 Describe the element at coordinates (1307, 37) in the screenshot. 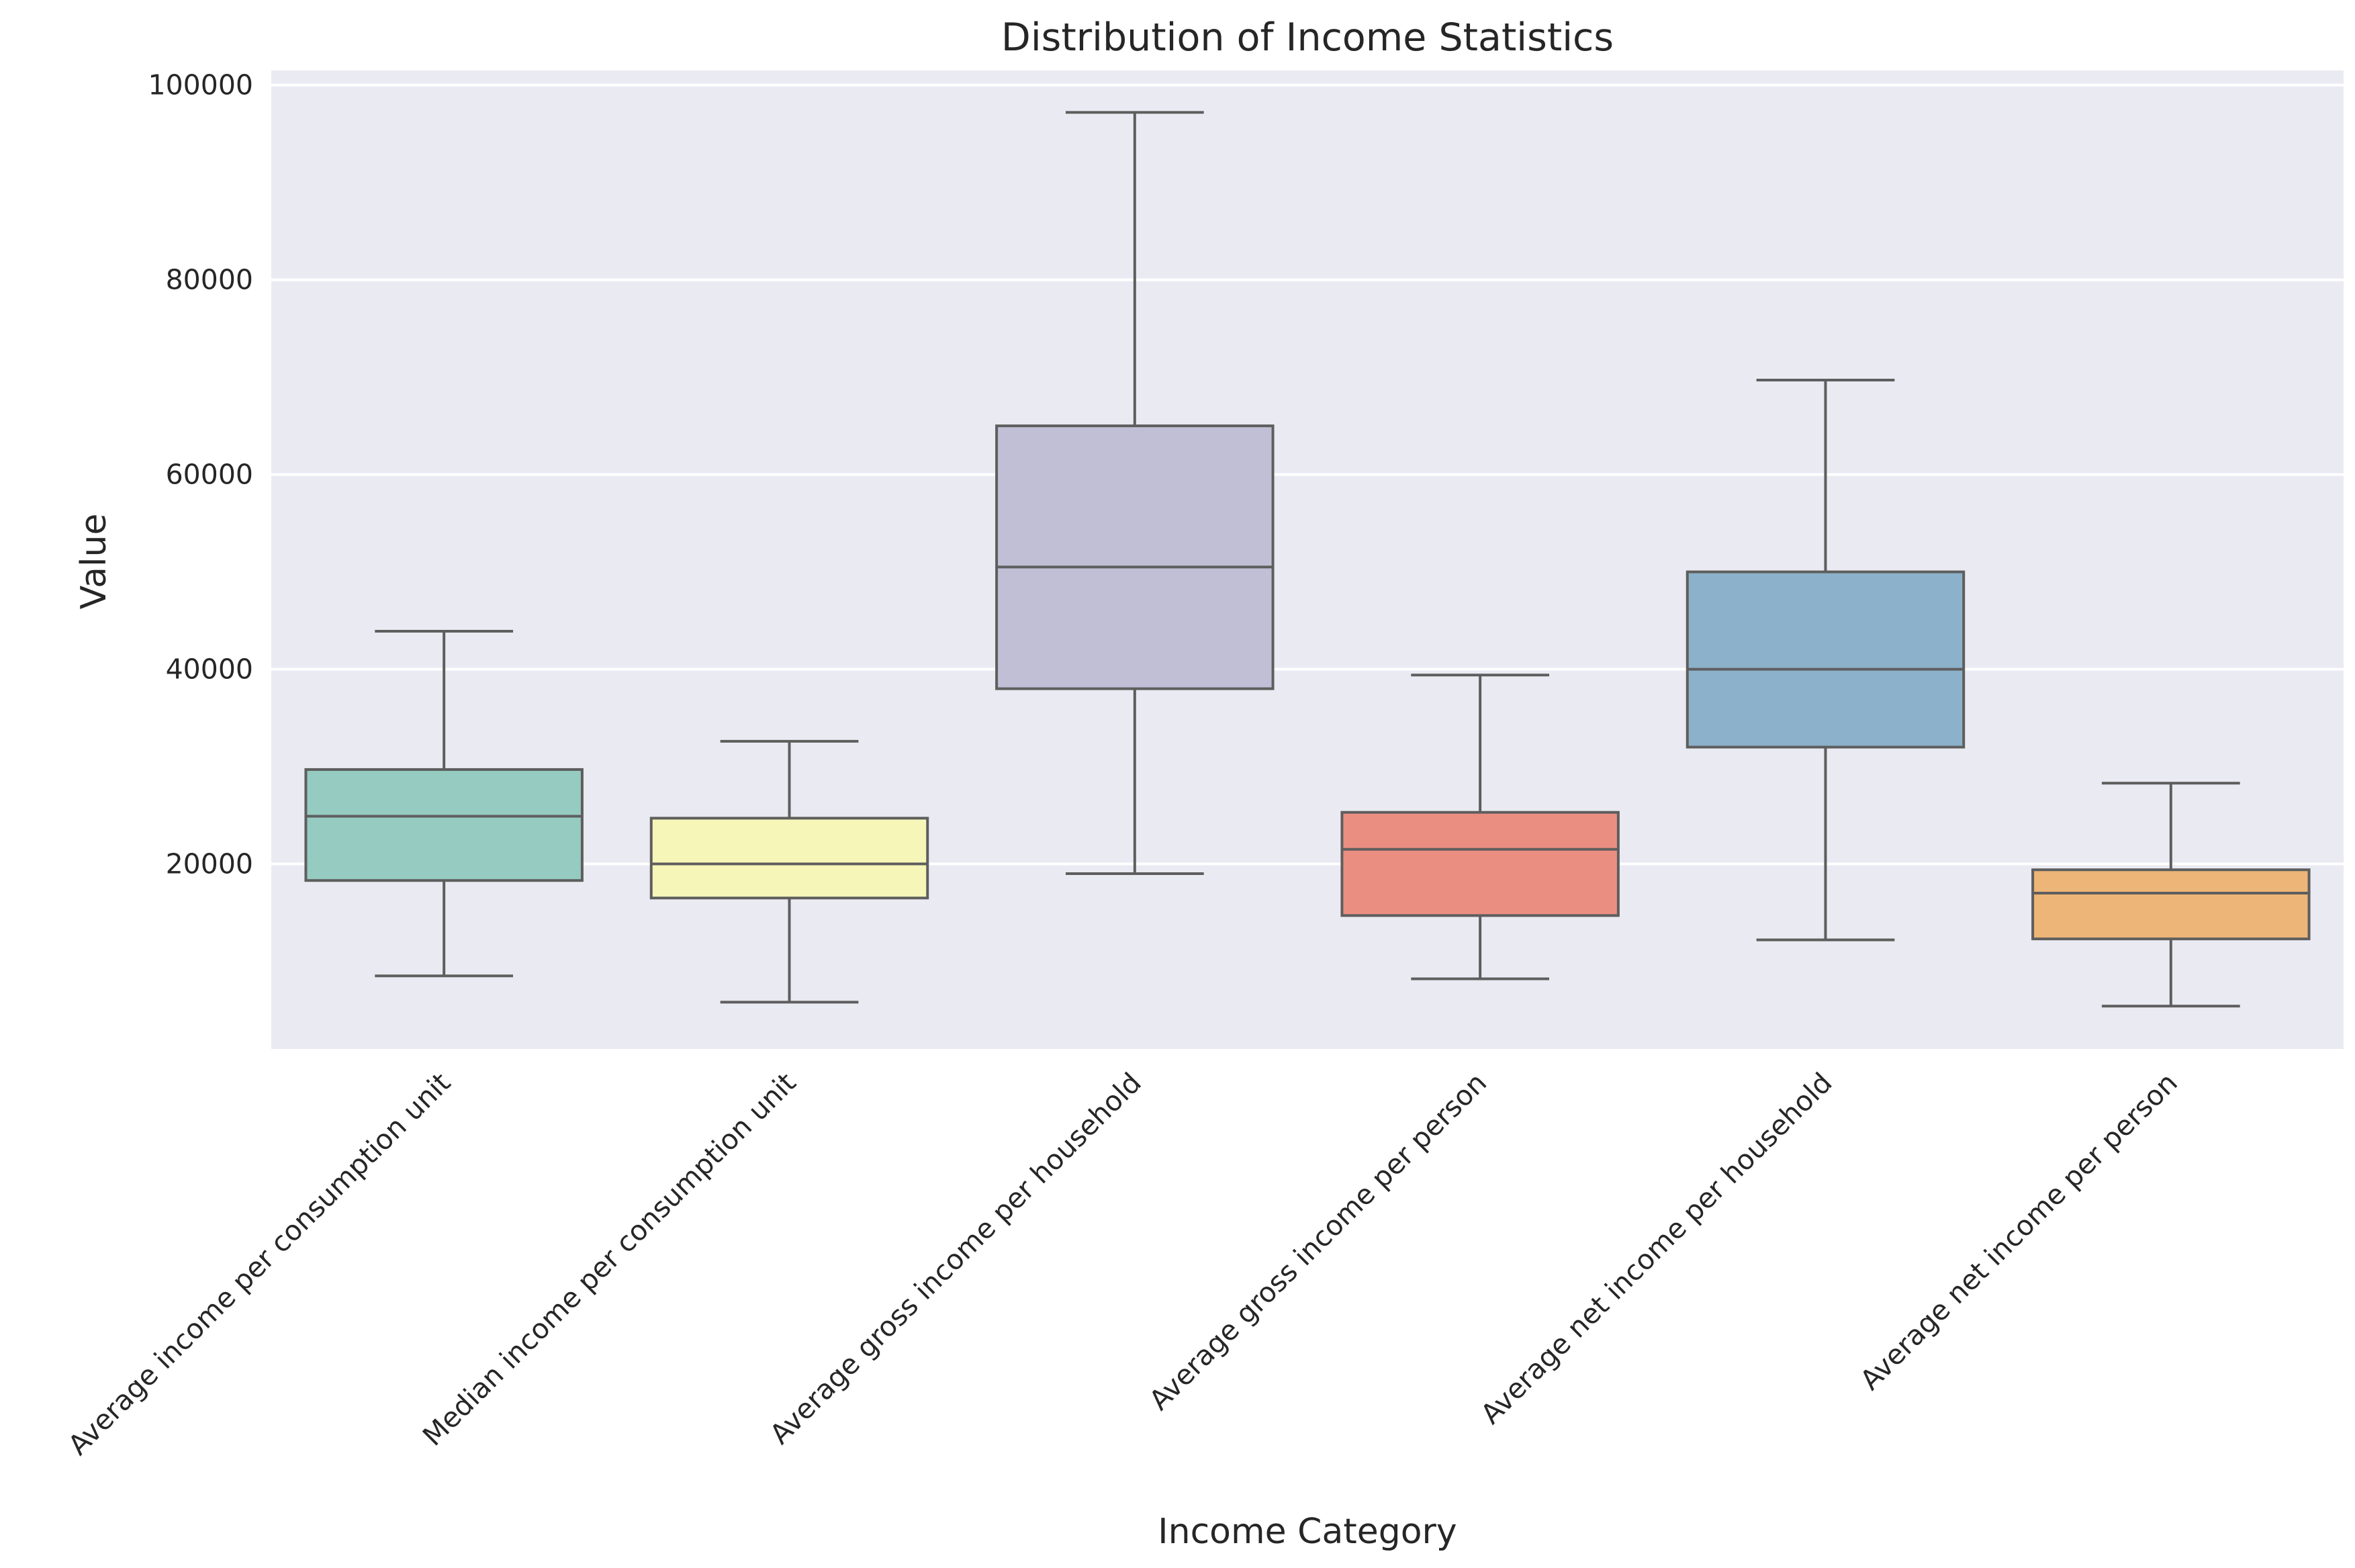

I see `chart-title: Distribution of Income Statistics` at that location.